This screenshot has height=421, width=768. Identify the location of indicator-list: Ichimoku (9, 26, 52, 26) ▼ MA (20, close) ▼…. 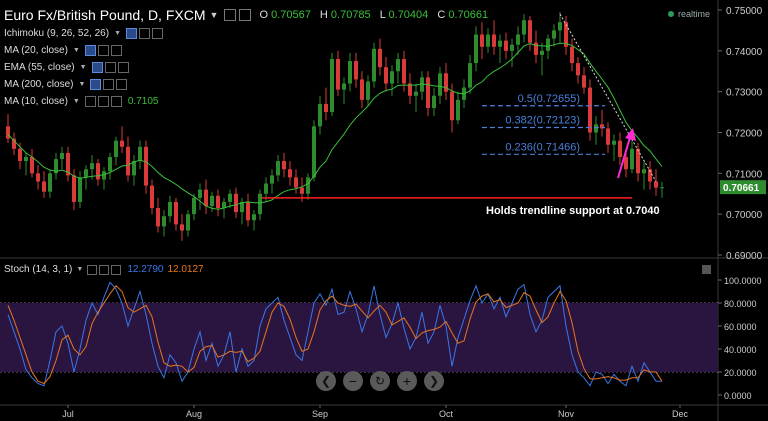
(246, 67).